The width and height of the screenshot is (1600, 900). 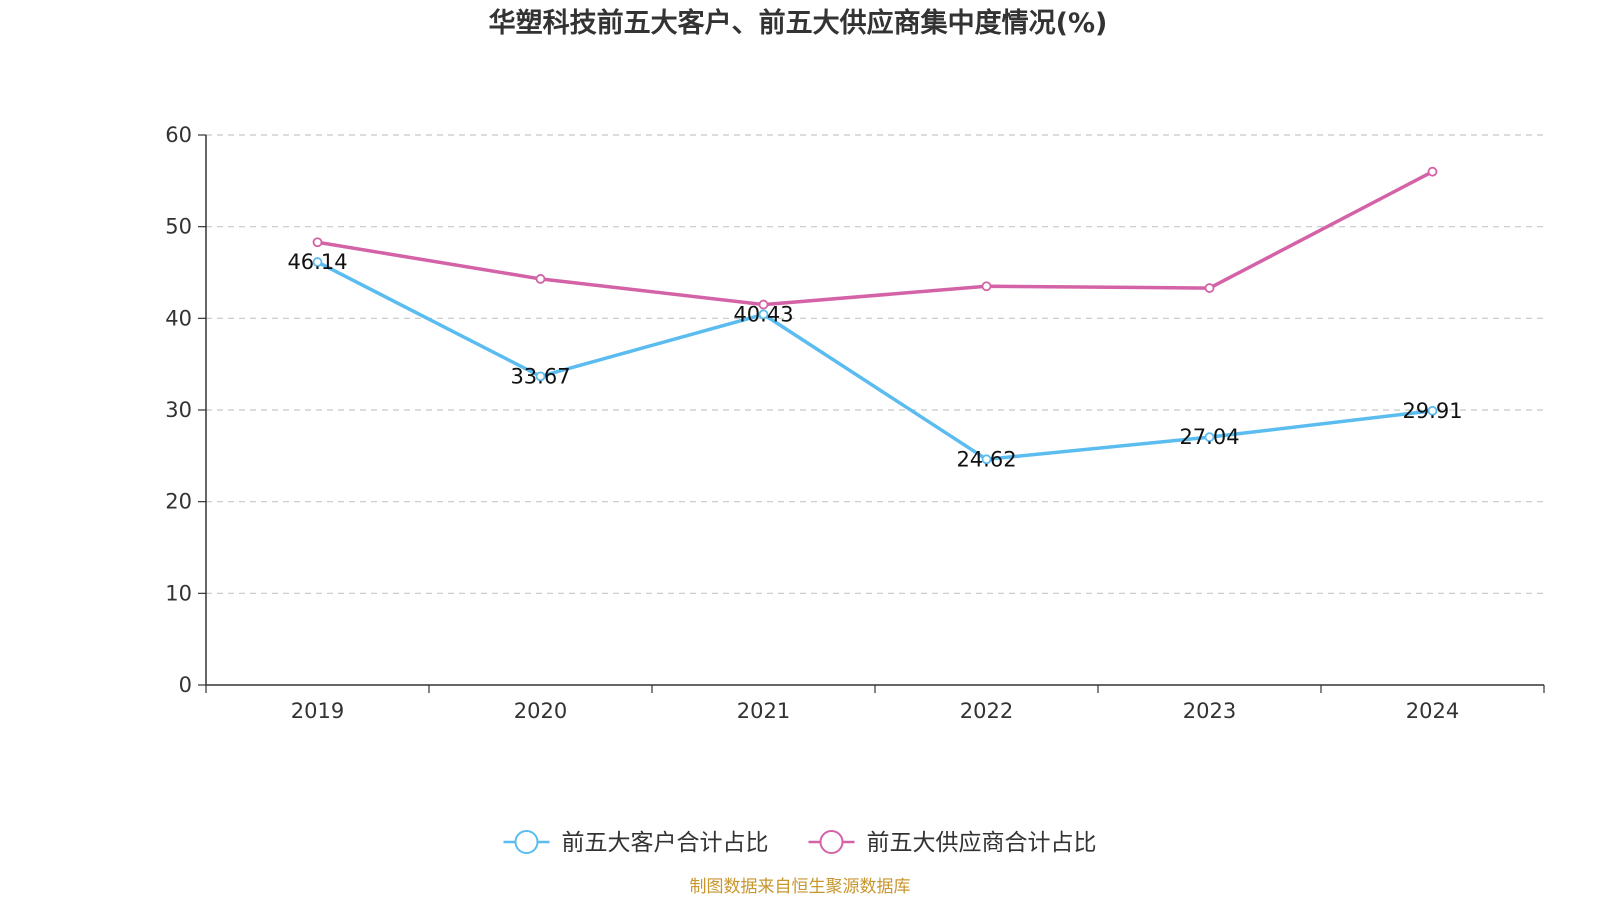 I want to click on chart-title: 华塑科技前五大客户、前五大供应商集中度情况(%), so click(x=798, y=23).